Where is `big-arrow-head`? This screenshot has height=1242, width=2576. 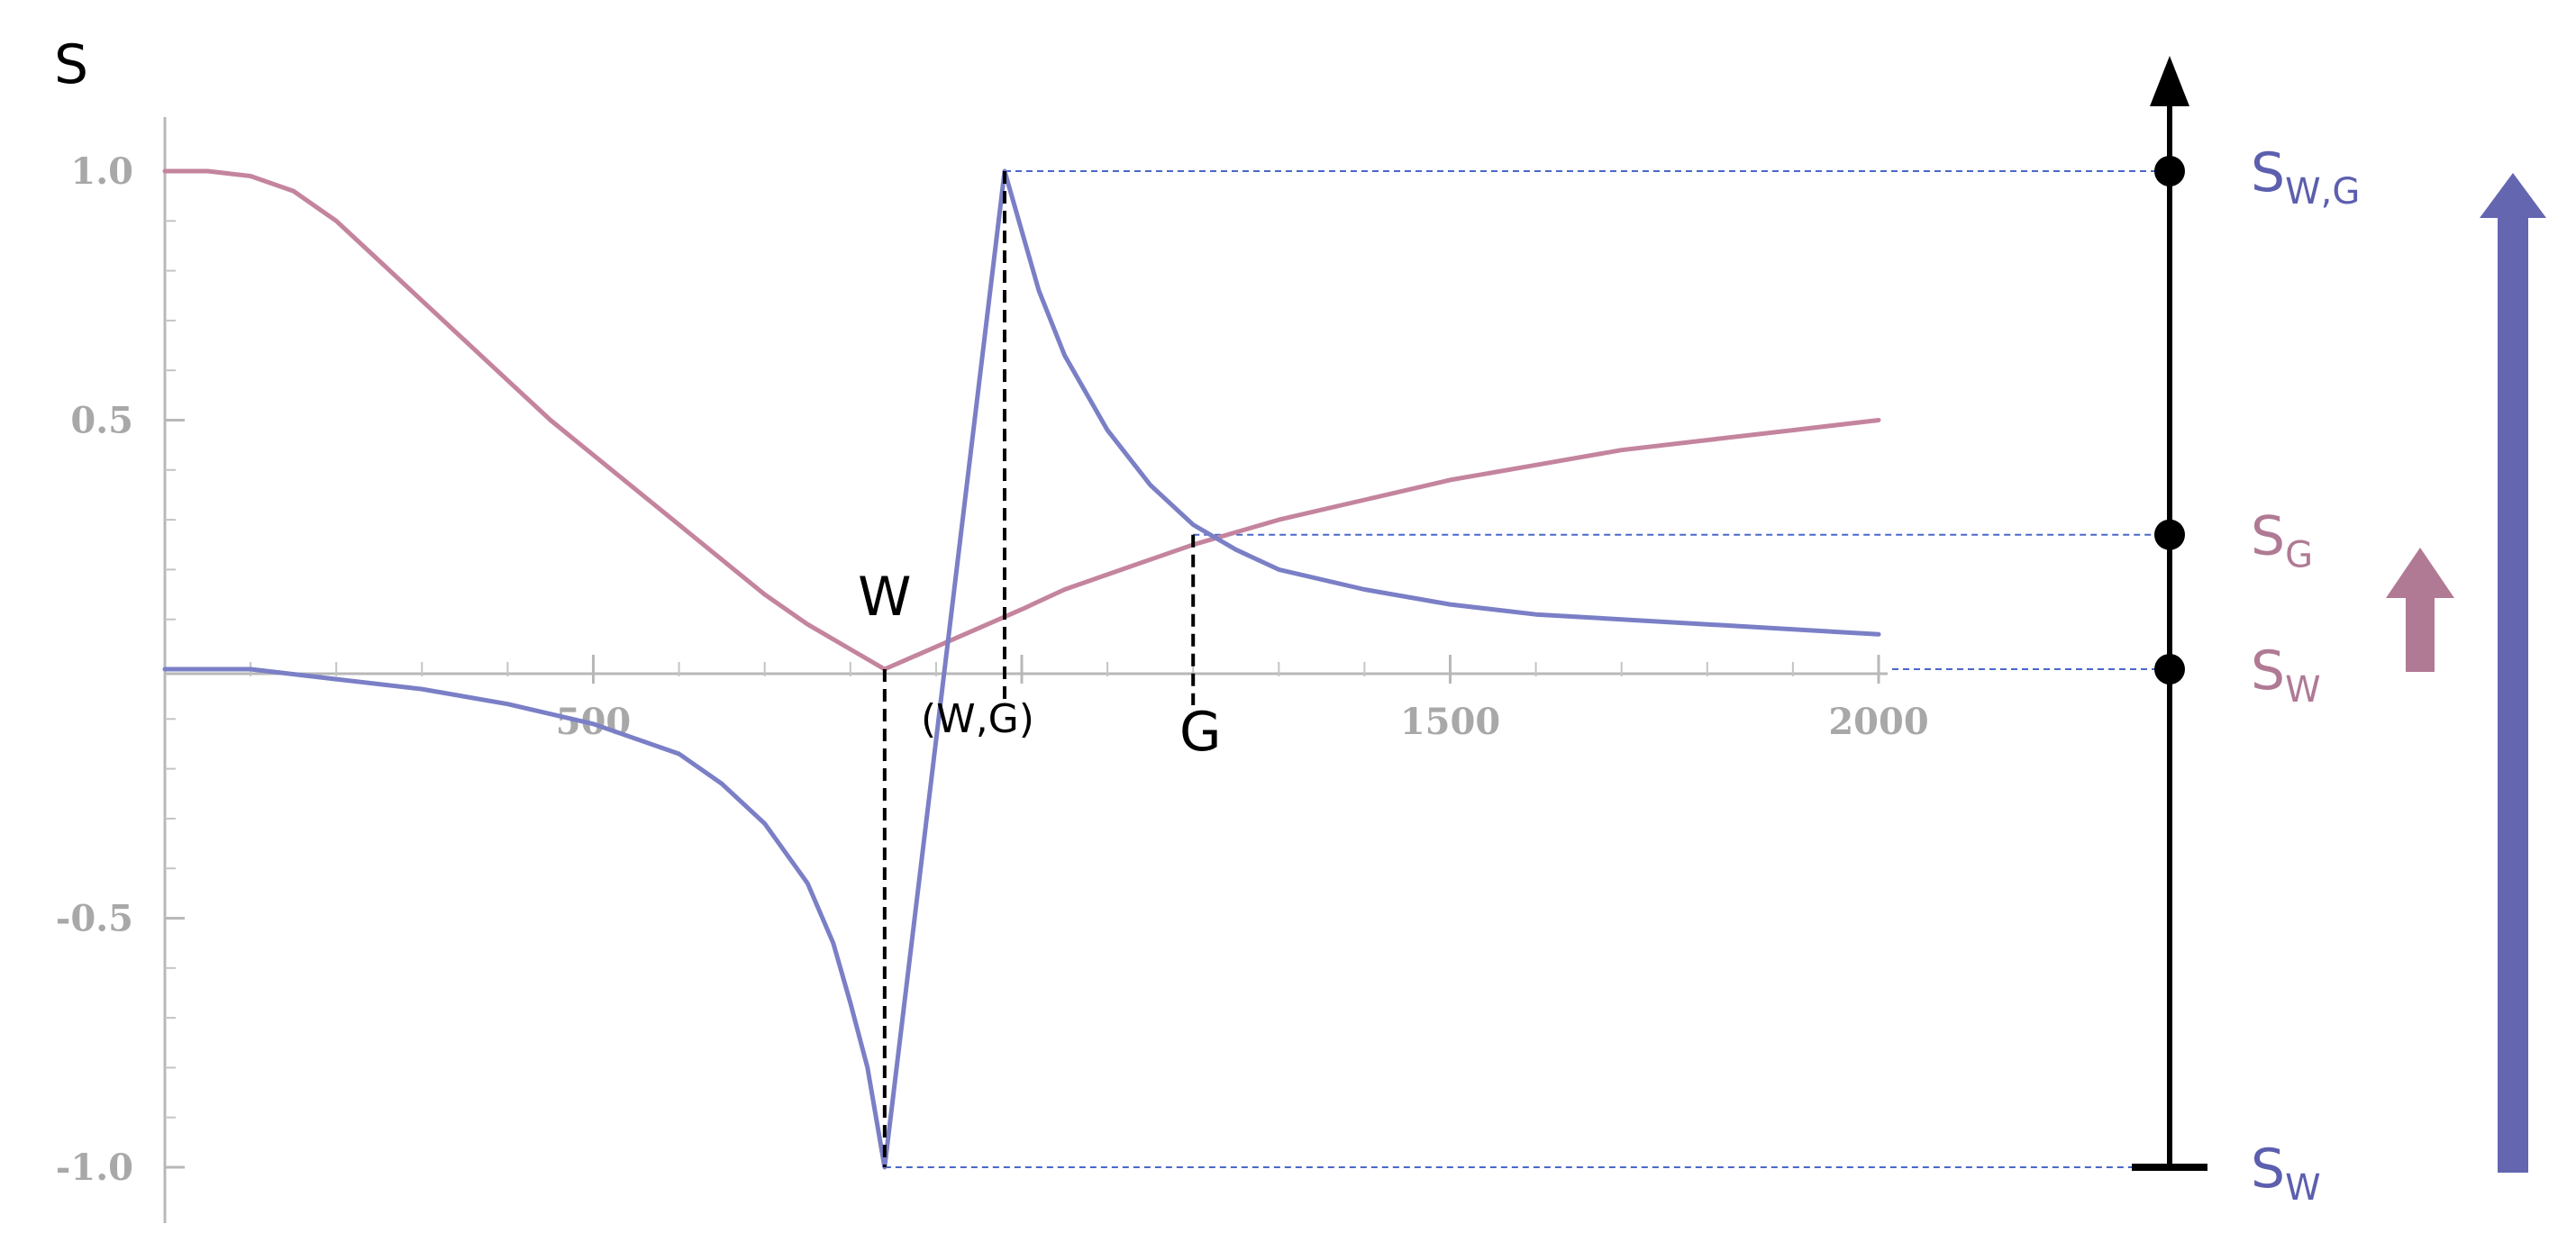 big-arrow-head is located at coordinates (2513, 196).